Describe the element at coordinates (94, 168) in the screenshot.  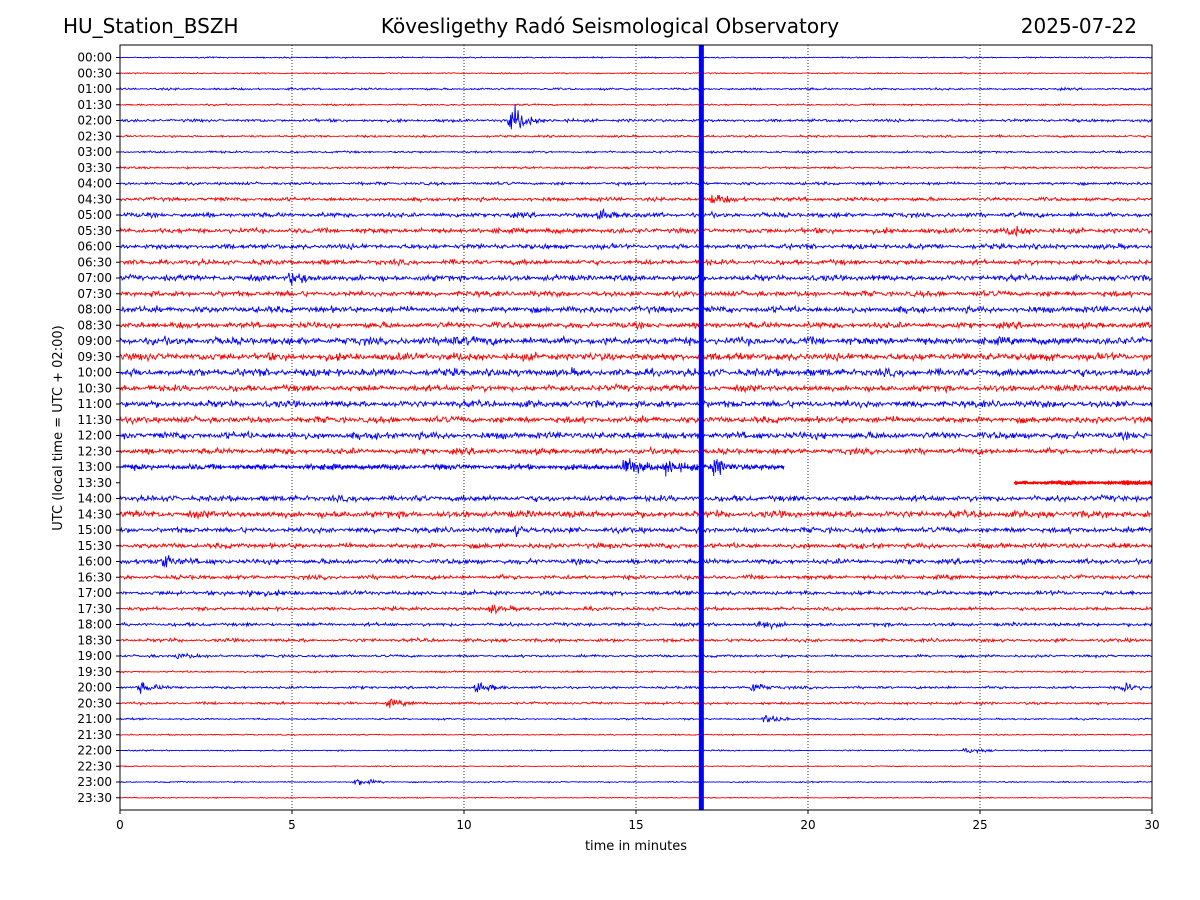
I see `y-tick-label: 03:30` at that location.